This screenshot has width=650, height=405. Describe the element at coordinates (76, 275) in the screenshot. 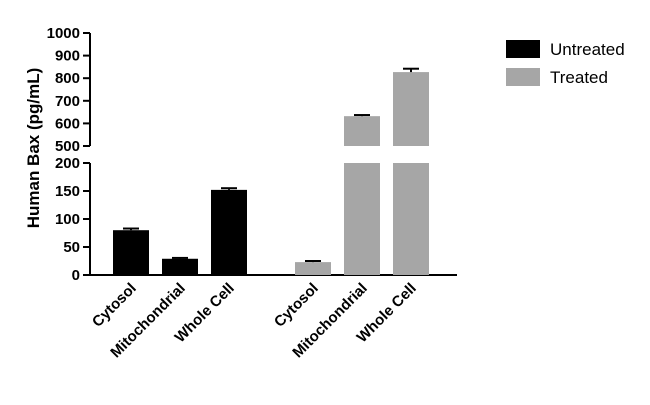

I see `y-lower-tick-label: 0` at that location.